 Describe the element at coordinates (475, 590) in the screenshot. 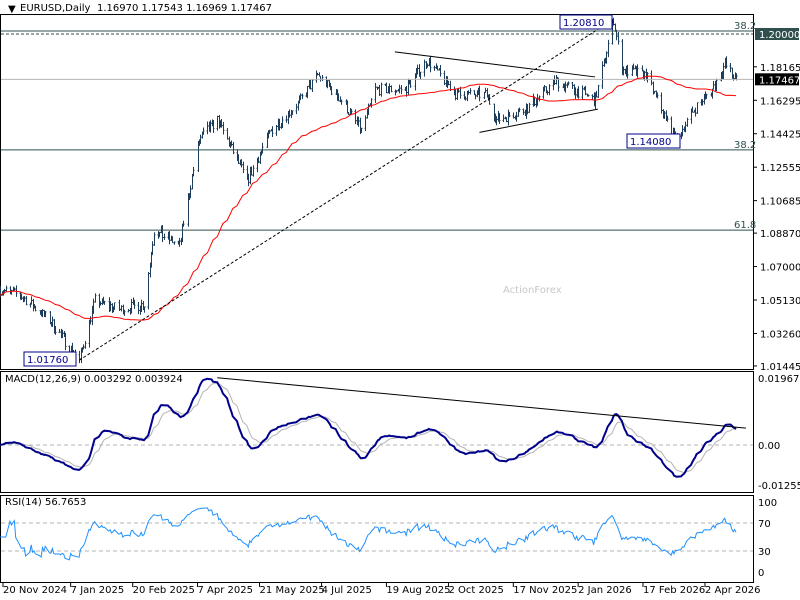

I see `time-axis-label: 2 Oct 2025` at that location.